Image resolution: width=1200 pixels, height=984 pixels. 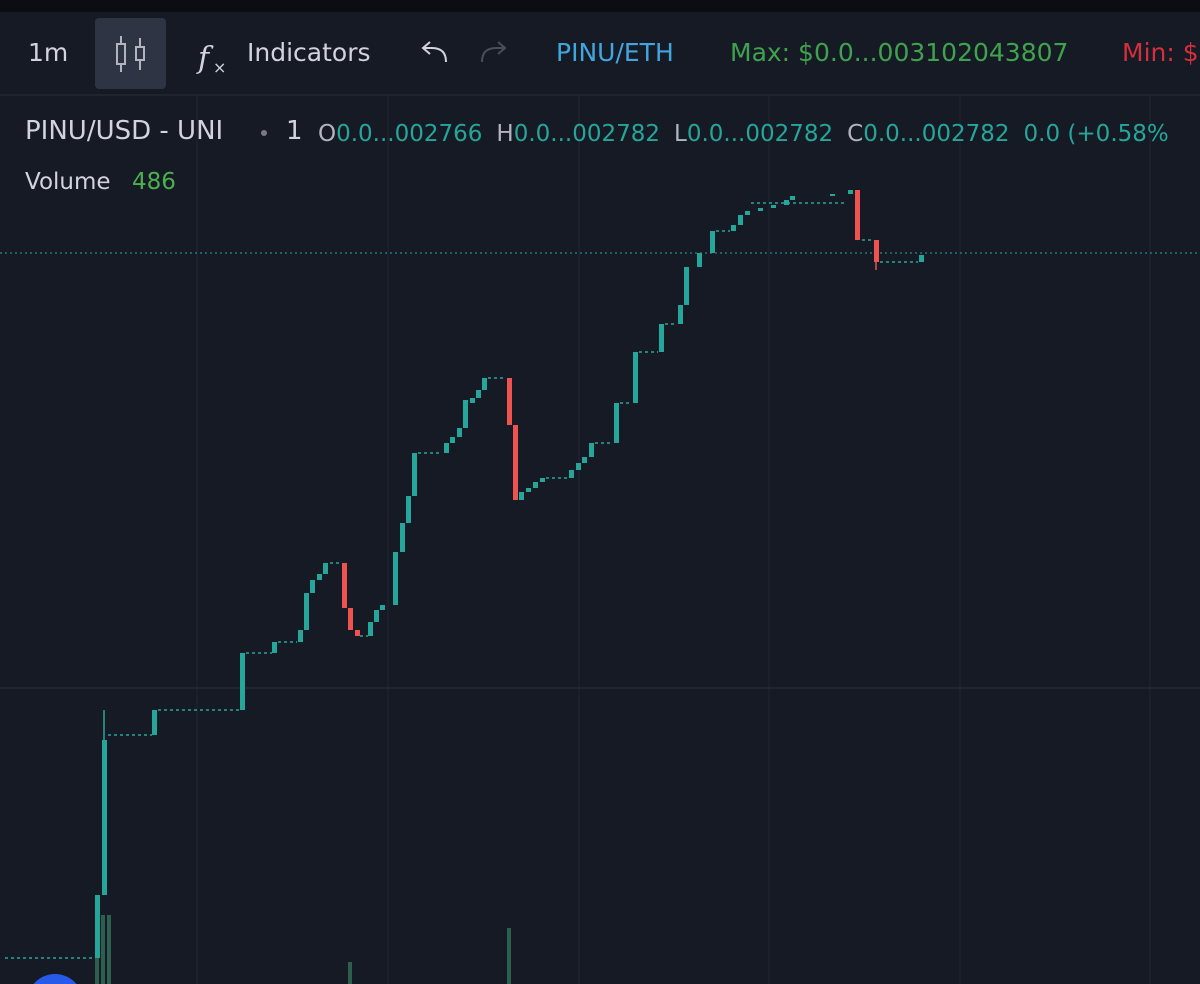 I want to click on ohlc-item: L0.0...002782, so click(x=753, y=134).